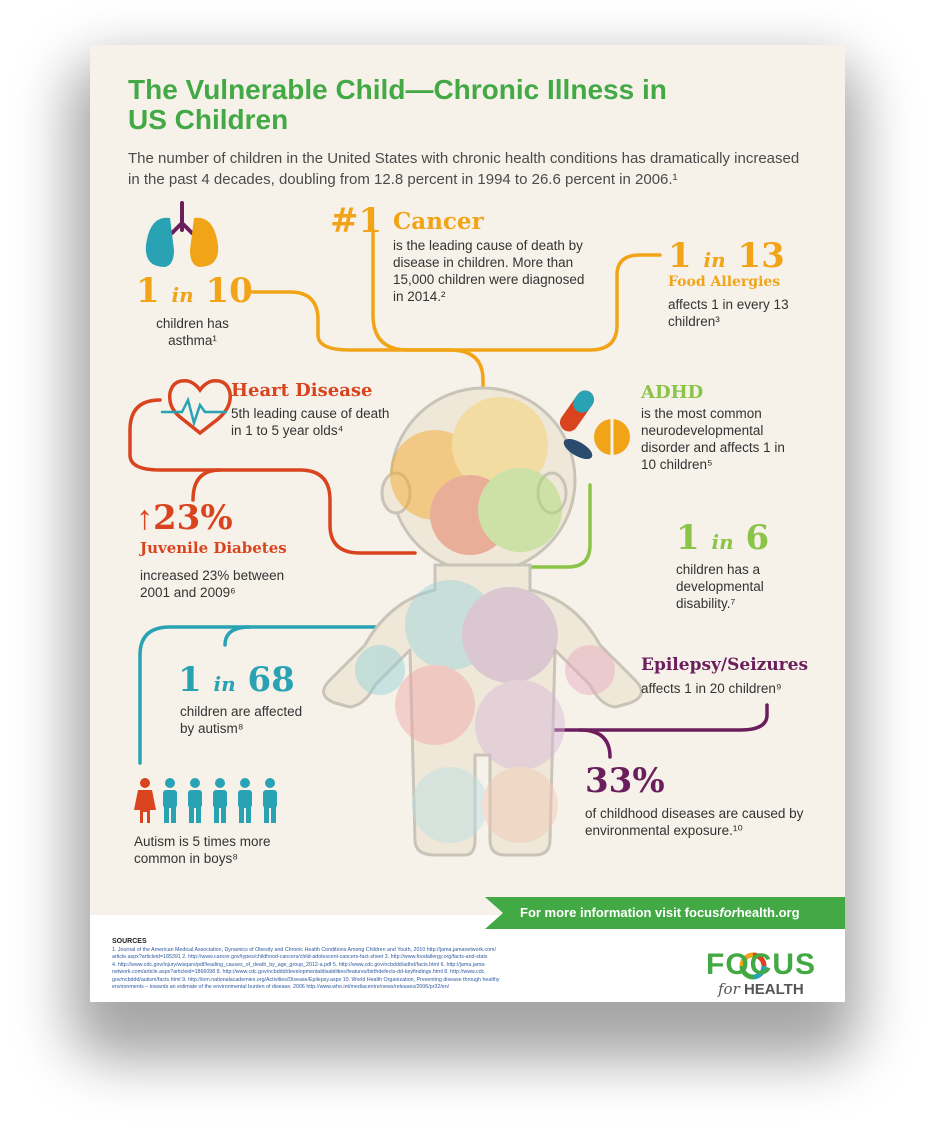 The image size is (936, 1138). I want to click on logo-for: for, so click(729, 989).